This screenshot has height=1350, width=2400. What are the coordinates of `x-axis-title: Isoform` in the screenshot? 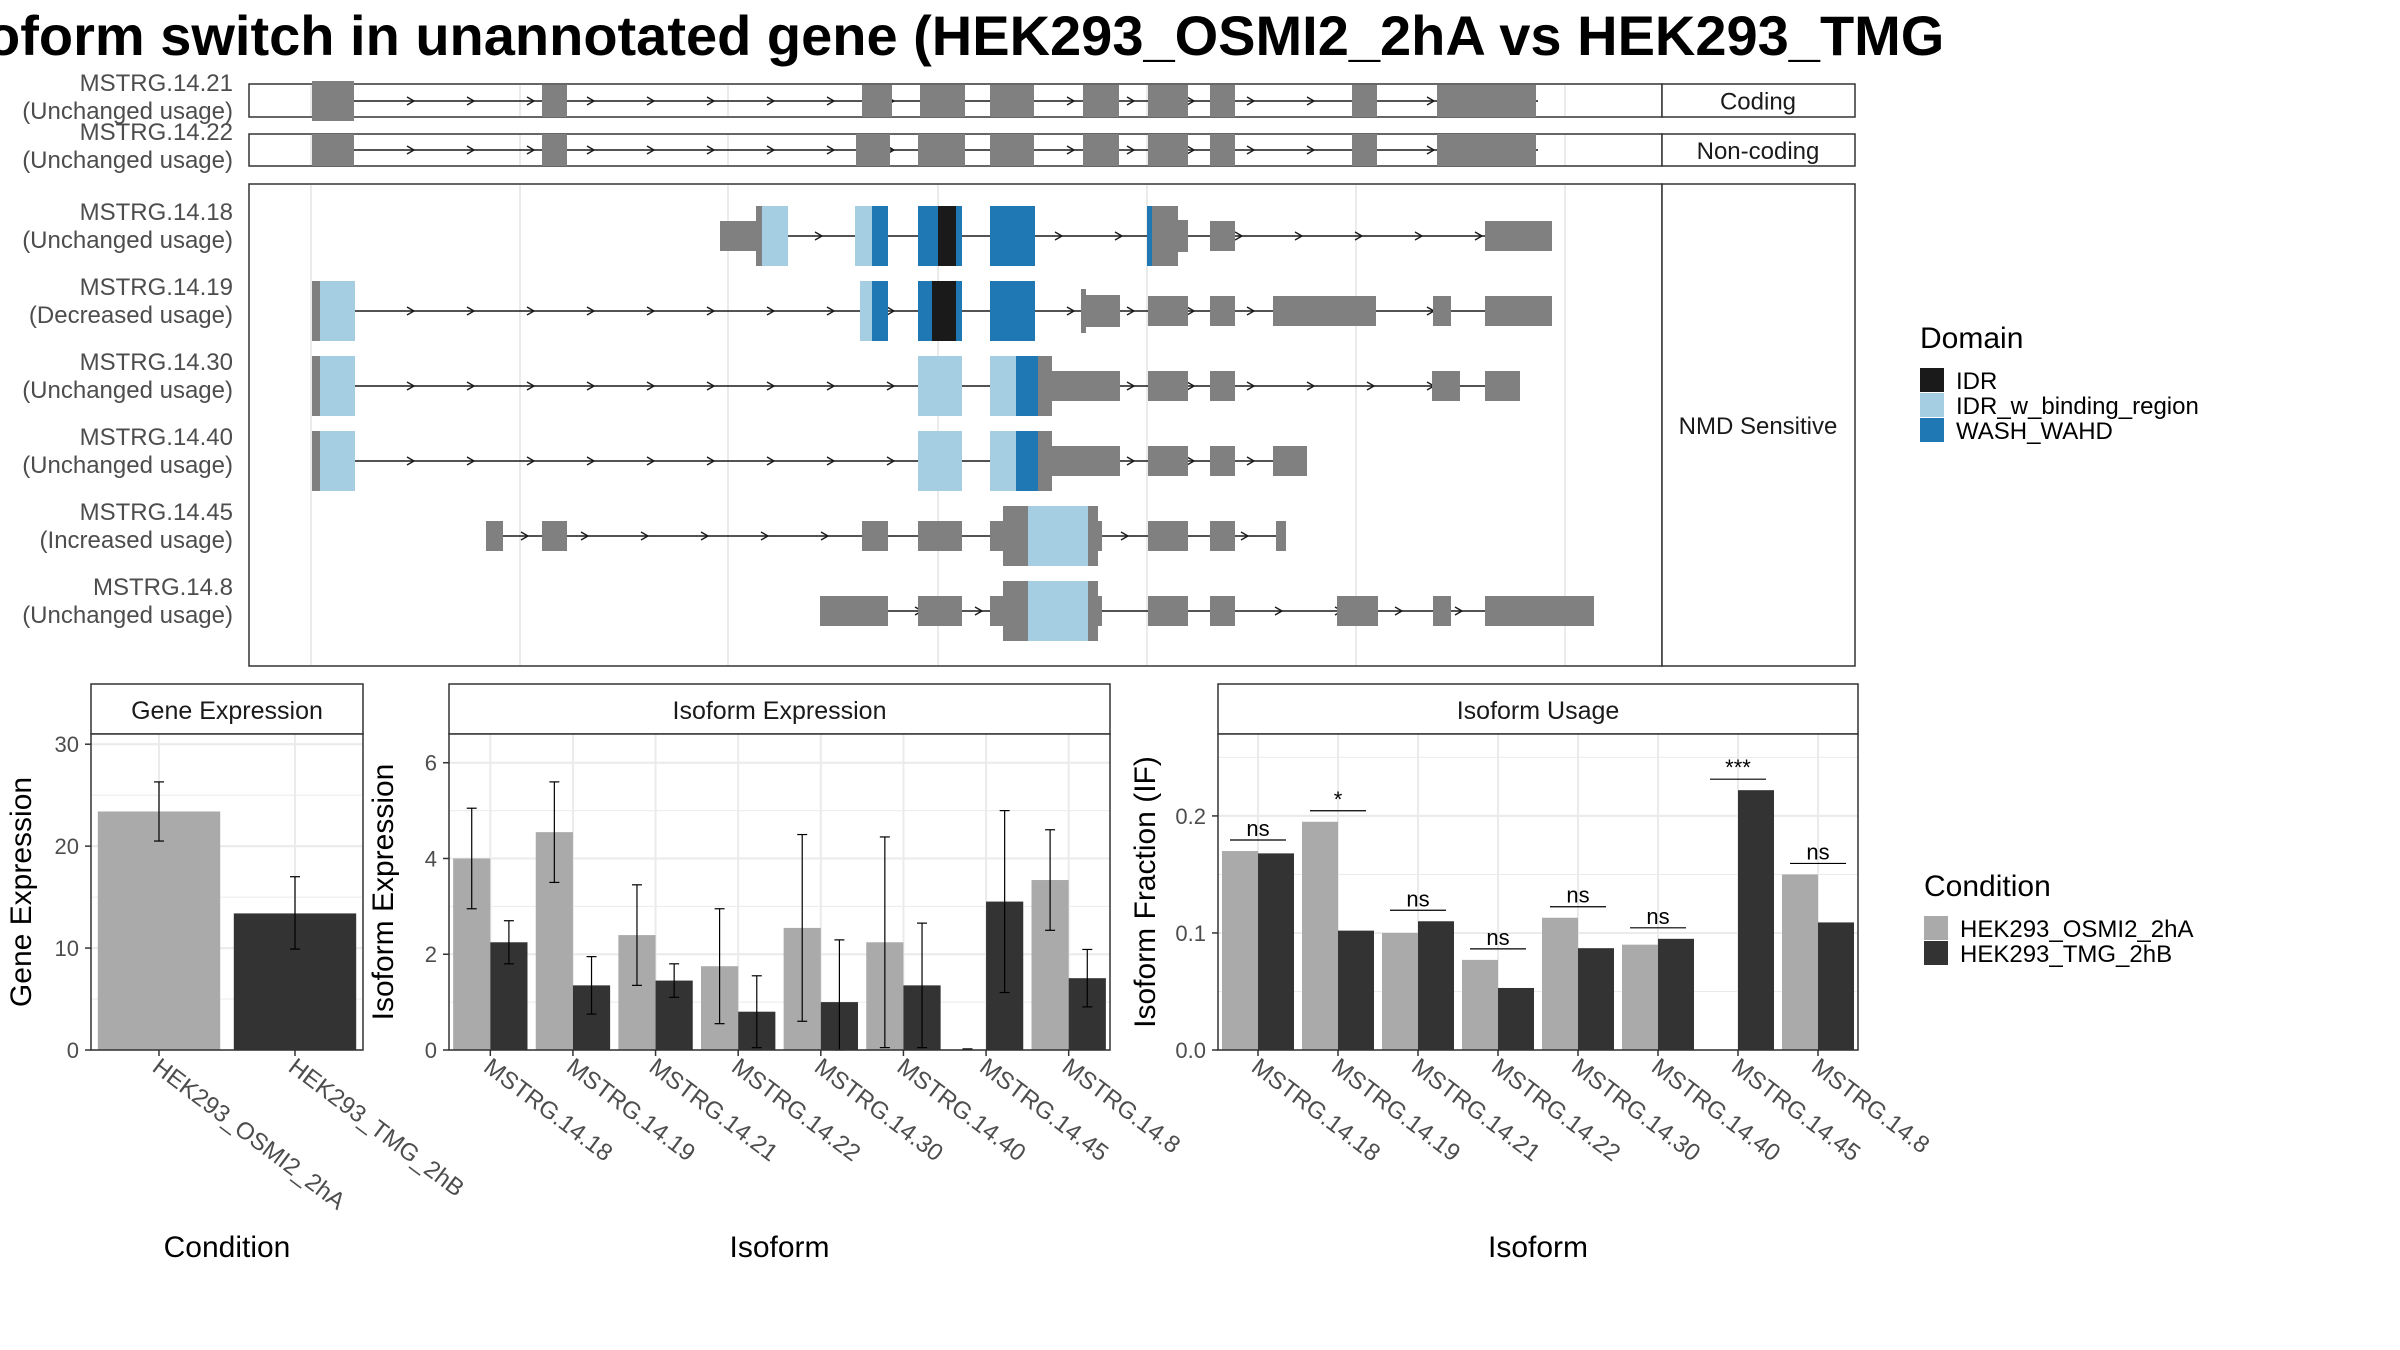 It's located at (779, 1247).